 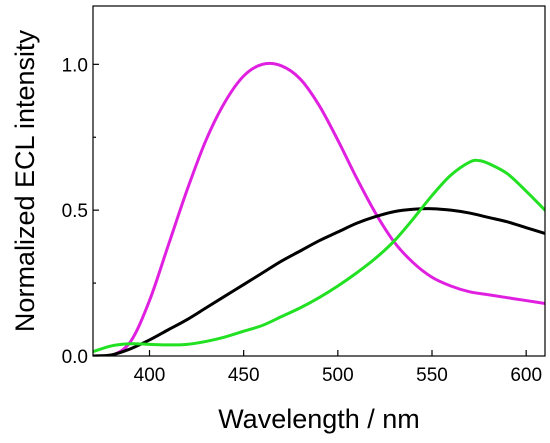 What do you see at coordinates (526, 375) in the screenshot?
I see `x-tick-label: 600` at bounding box center [526, 375].